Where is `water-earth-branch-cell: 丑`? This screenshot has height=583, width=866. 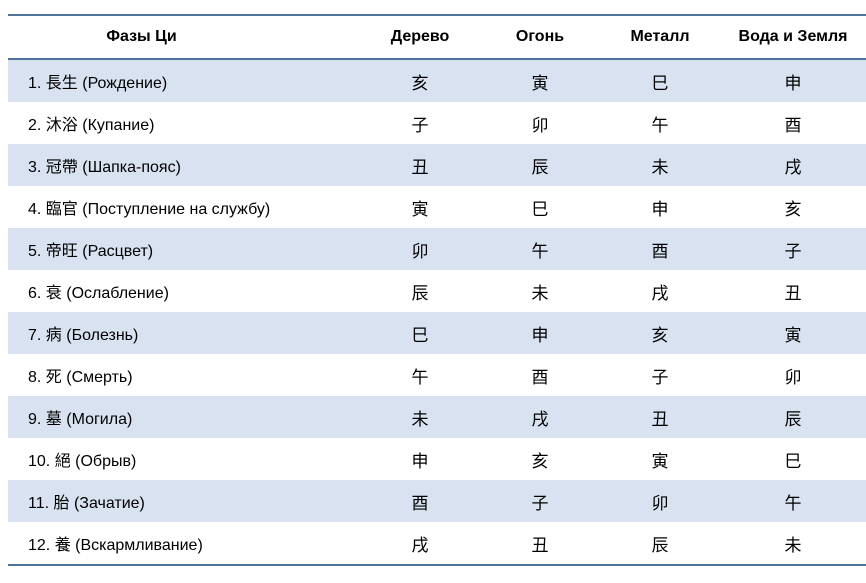 water-earth-branch-cell: 丑 is located at coordinates (793, 293).